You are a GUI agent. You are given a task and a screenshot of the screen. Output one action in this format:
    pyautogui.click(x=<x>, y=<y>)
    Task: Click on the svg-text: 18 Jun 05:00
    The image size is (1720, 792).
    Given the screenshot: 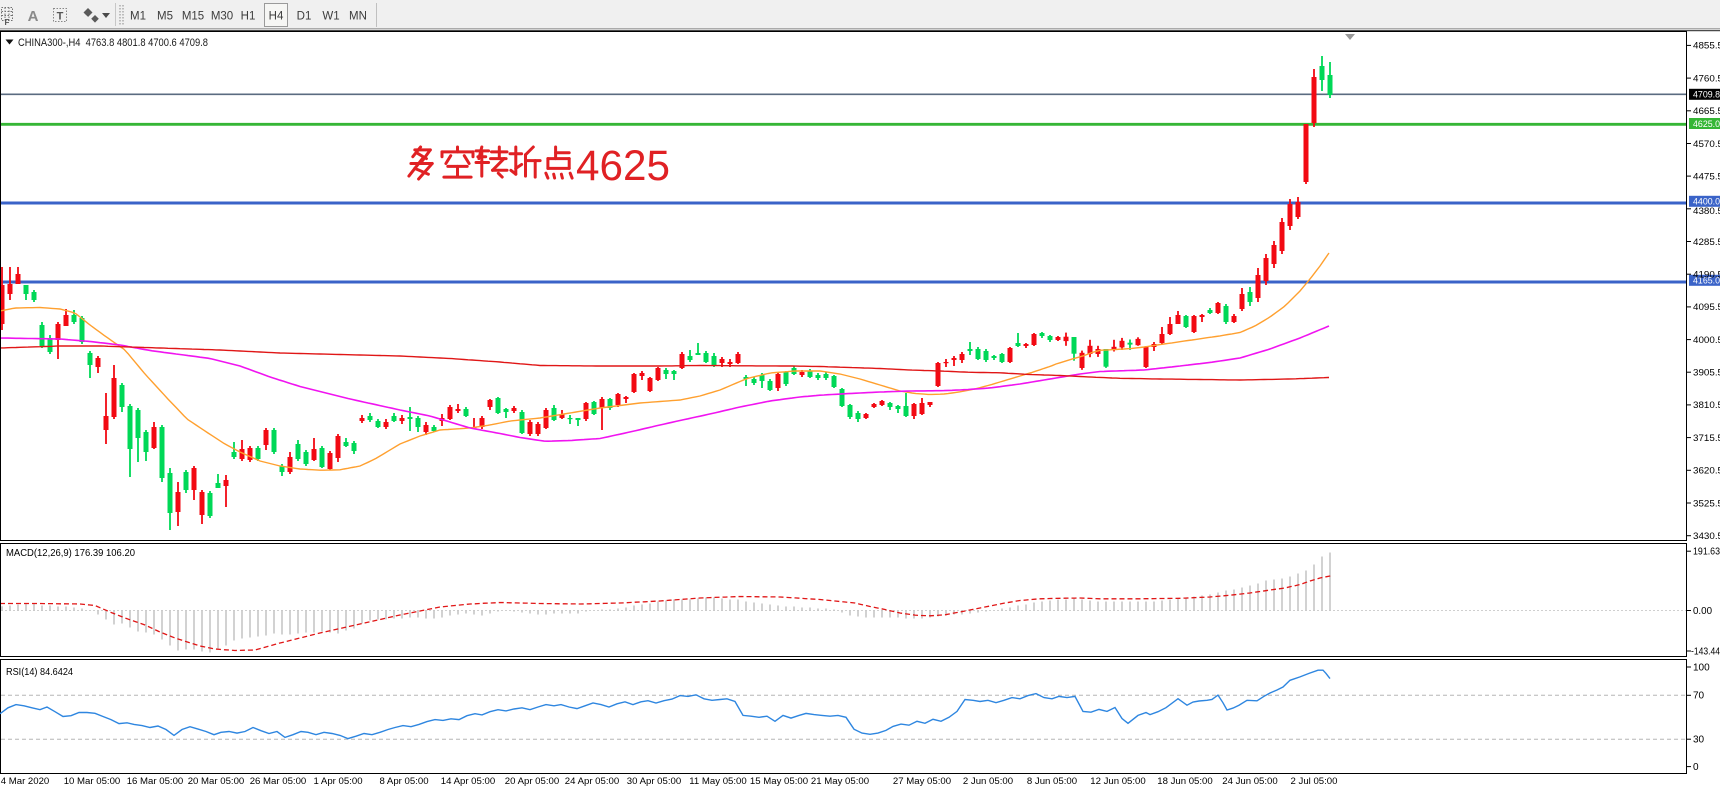 What is the action you would take?
    pyautogui.click(x=1184, y=781)
    